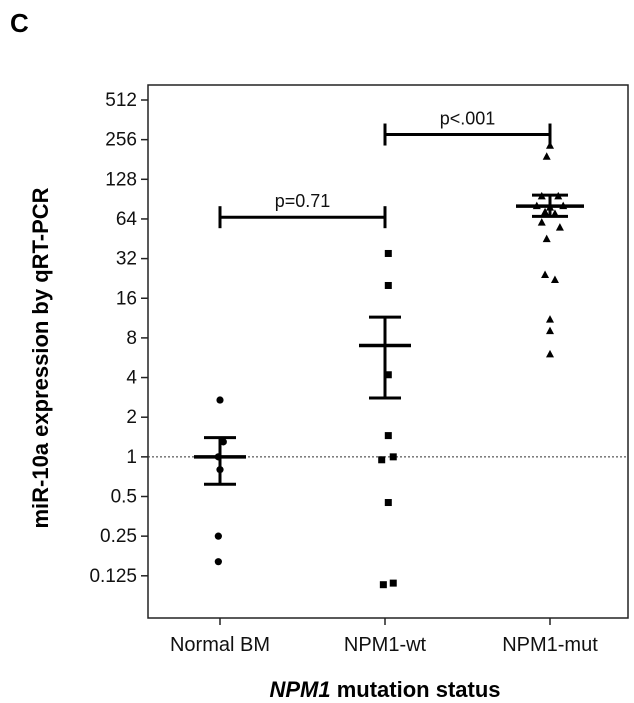 The image size is (634, 703). I want to click on y-tick-label: 8, so click(131, 338).